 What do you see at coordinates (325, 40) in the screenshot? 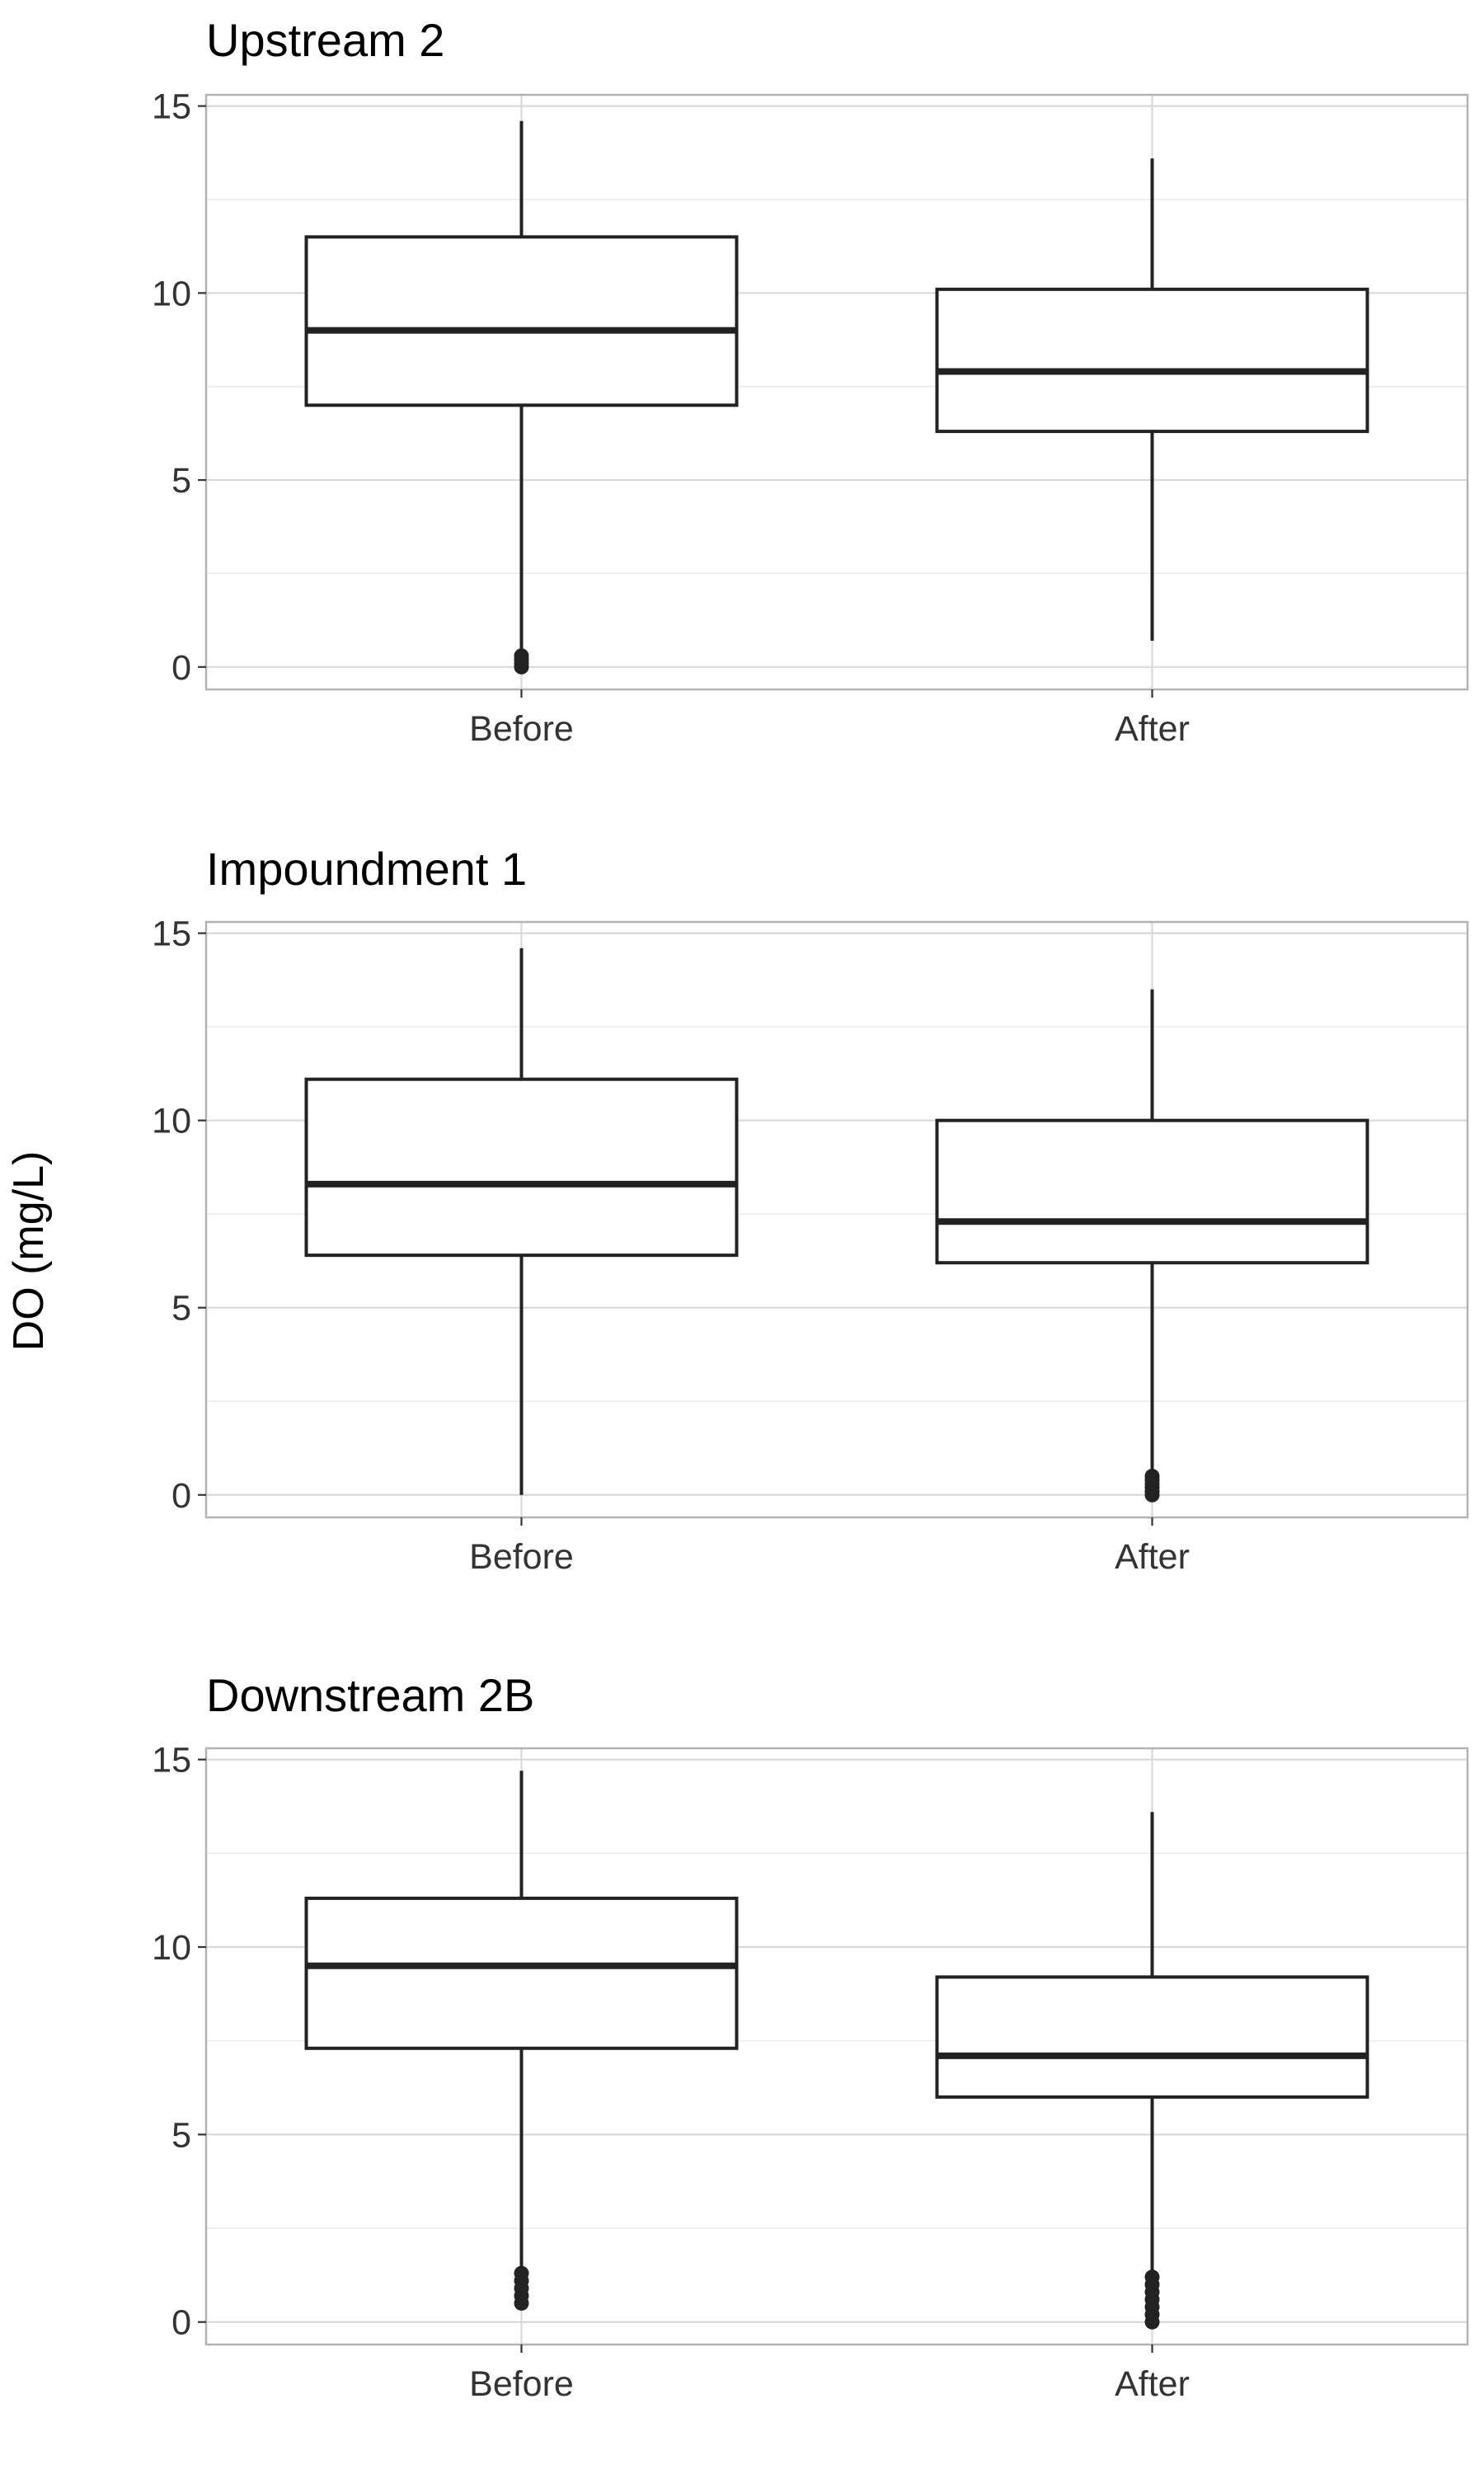
I see `panel-title: Upstream 2` at bounding box center [325, 40].